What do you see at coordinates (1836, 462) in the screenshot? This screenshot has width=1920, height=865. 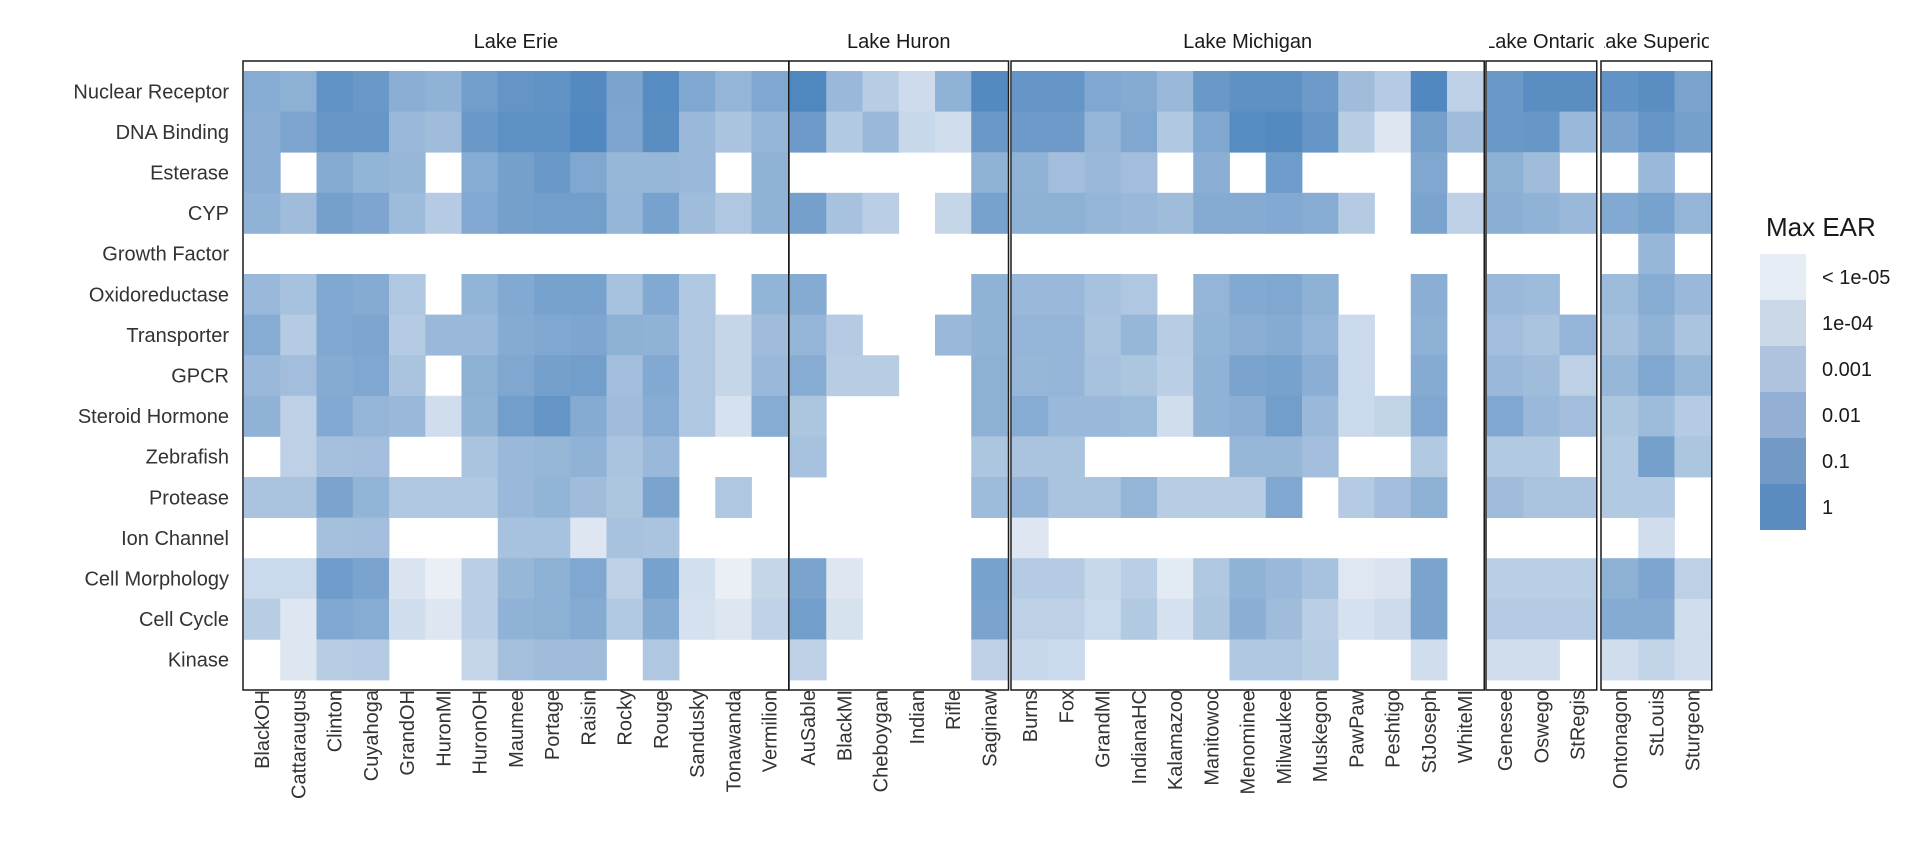 I see `legend-label: 0.1` at bounding box center [1836, 462].